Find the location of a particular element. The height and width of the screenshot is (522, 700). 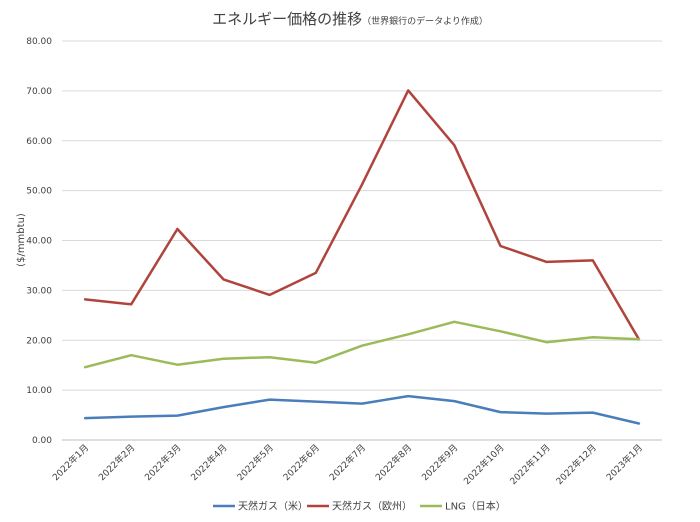

y-tick-label: 70.00 is located at coordinates (39, 92).